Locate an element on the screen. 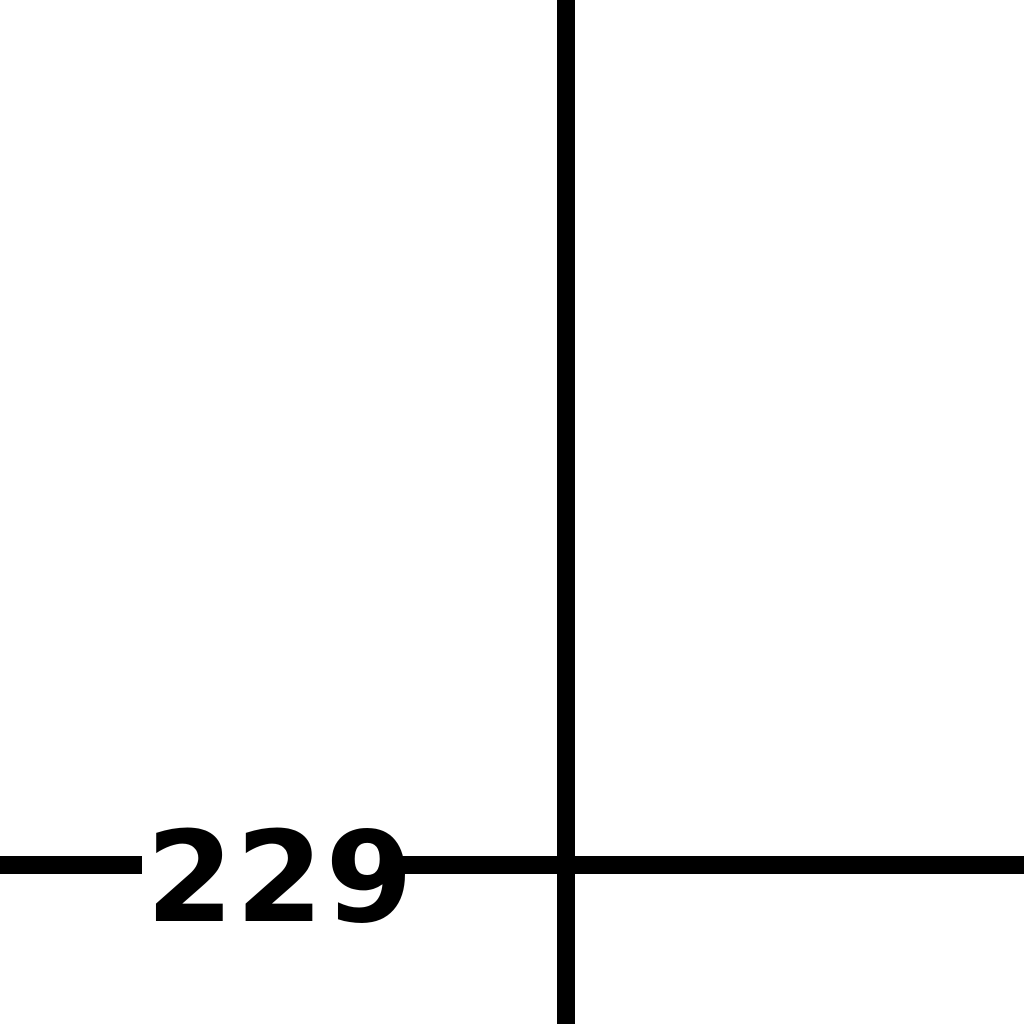  vertical-line is located at coordinates (566, 512).